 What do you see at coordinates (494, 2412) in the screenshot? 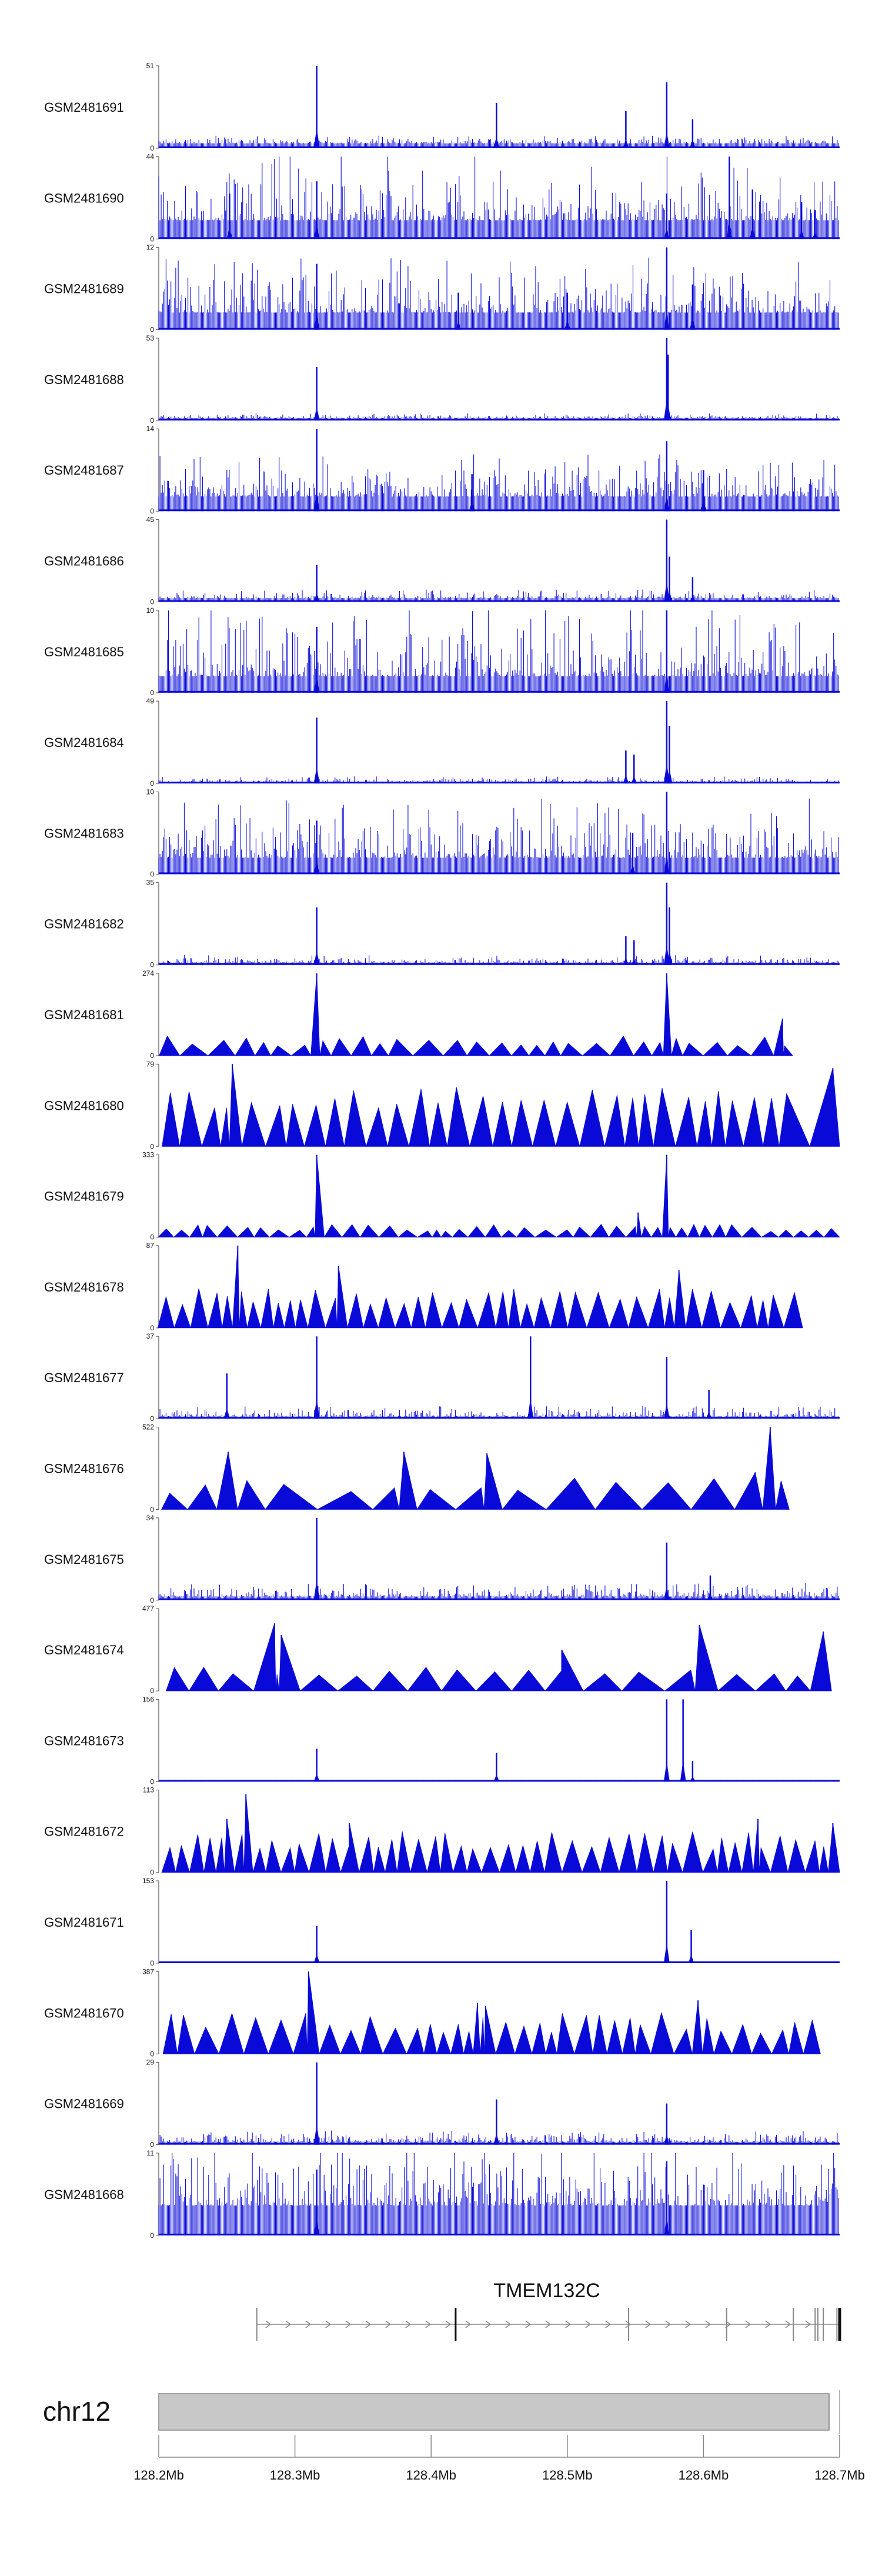
I see `chromosome-ideogram-band` at bounding box center [494, 2412].